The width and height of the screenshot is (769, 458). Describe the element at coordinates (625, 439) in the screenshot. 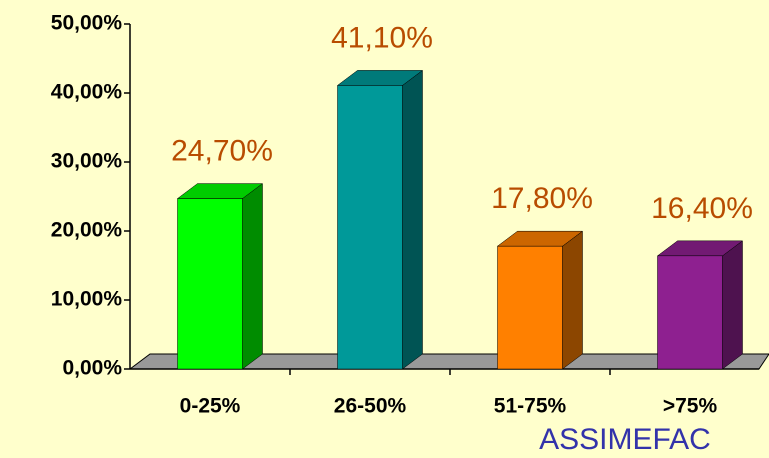

I see `annotation: ASSIMEFAC` at that location.